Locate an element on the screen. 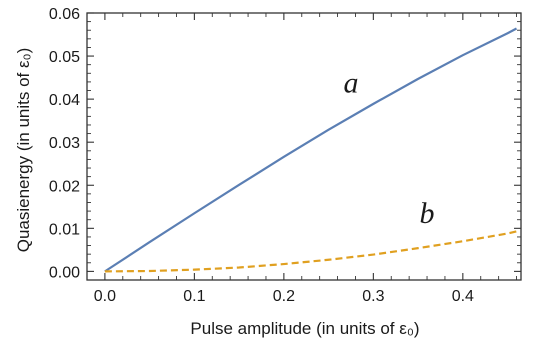 The height and width of the screenshot is (348, 543). y-tick-label: 0.05 is located at coordinates (64, 57).